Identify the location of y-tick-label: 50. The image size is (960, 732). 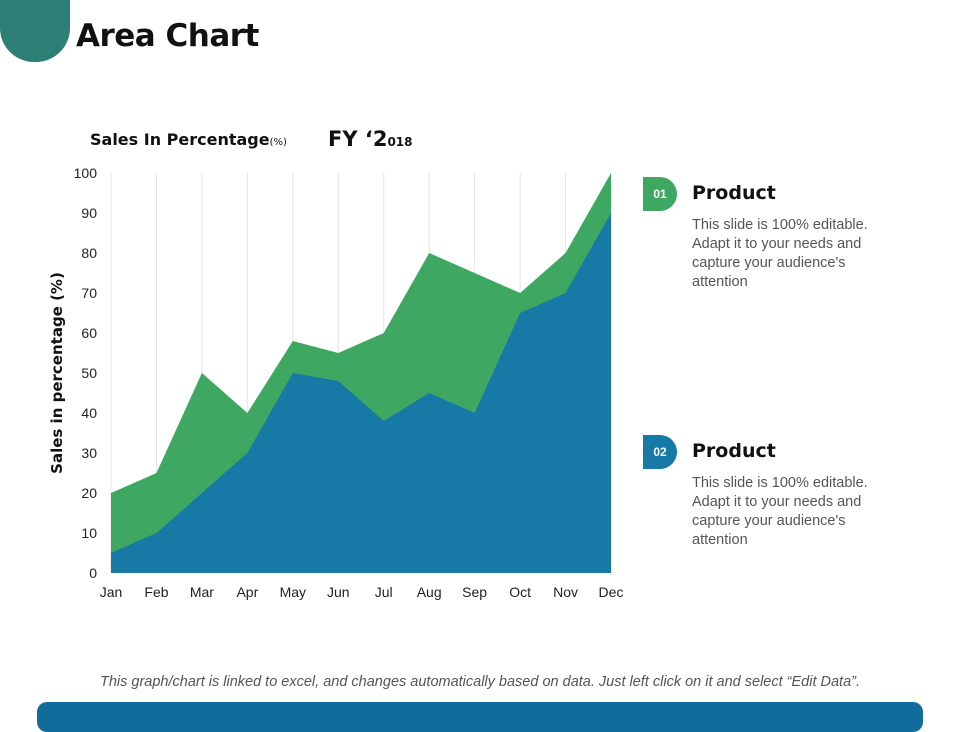
(89, 373).